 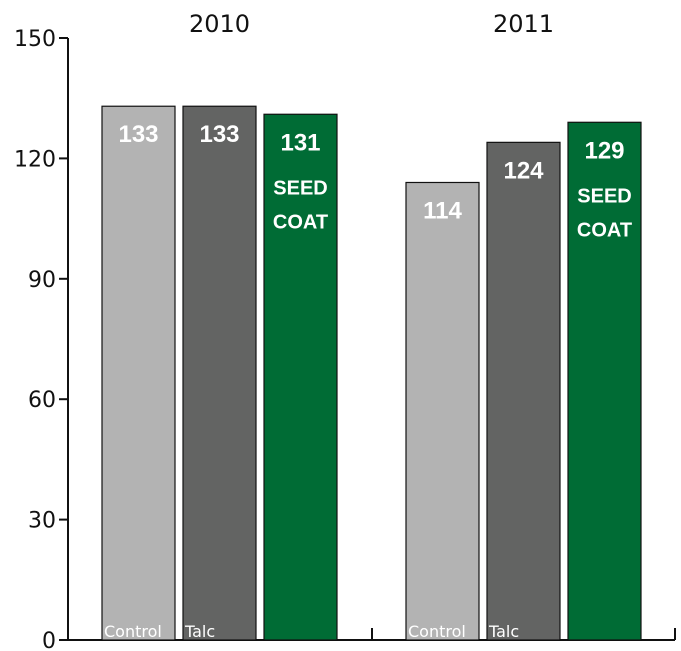 I want to click on bar-value-label: 114, so click(x=442, y=210).